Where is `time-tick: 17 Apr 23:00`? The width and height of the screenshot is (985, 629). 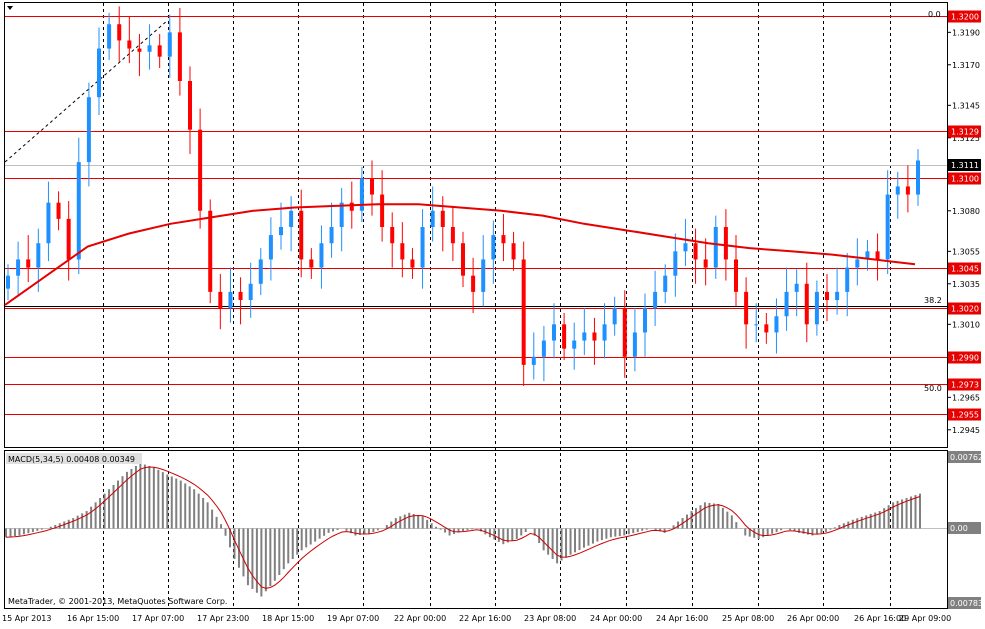 time-tick: 17 Apr 23:00 is located at coordinates (223, 618).